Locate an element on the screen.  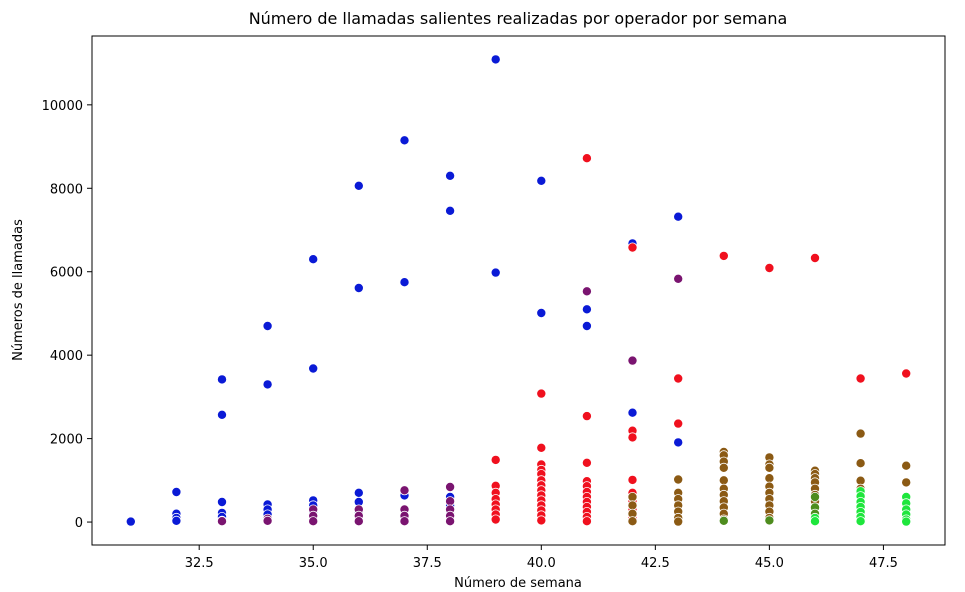
x-tick-label: 37.5 is located at coordinates (427, 563).